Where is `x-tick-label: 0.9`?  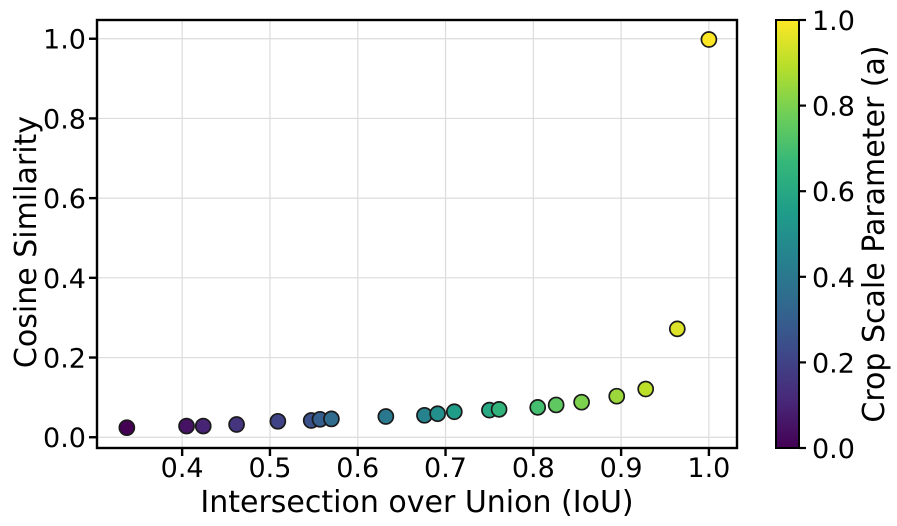 x-tick-label: 0.9 is located at coordinates (621, 468).